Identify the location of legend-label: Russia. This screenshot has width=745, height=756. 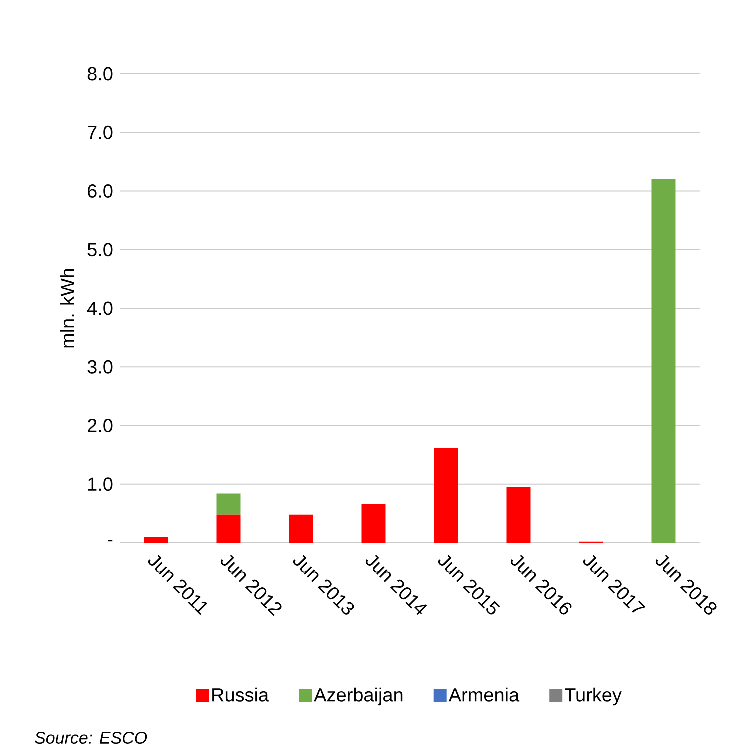
(241, 695).